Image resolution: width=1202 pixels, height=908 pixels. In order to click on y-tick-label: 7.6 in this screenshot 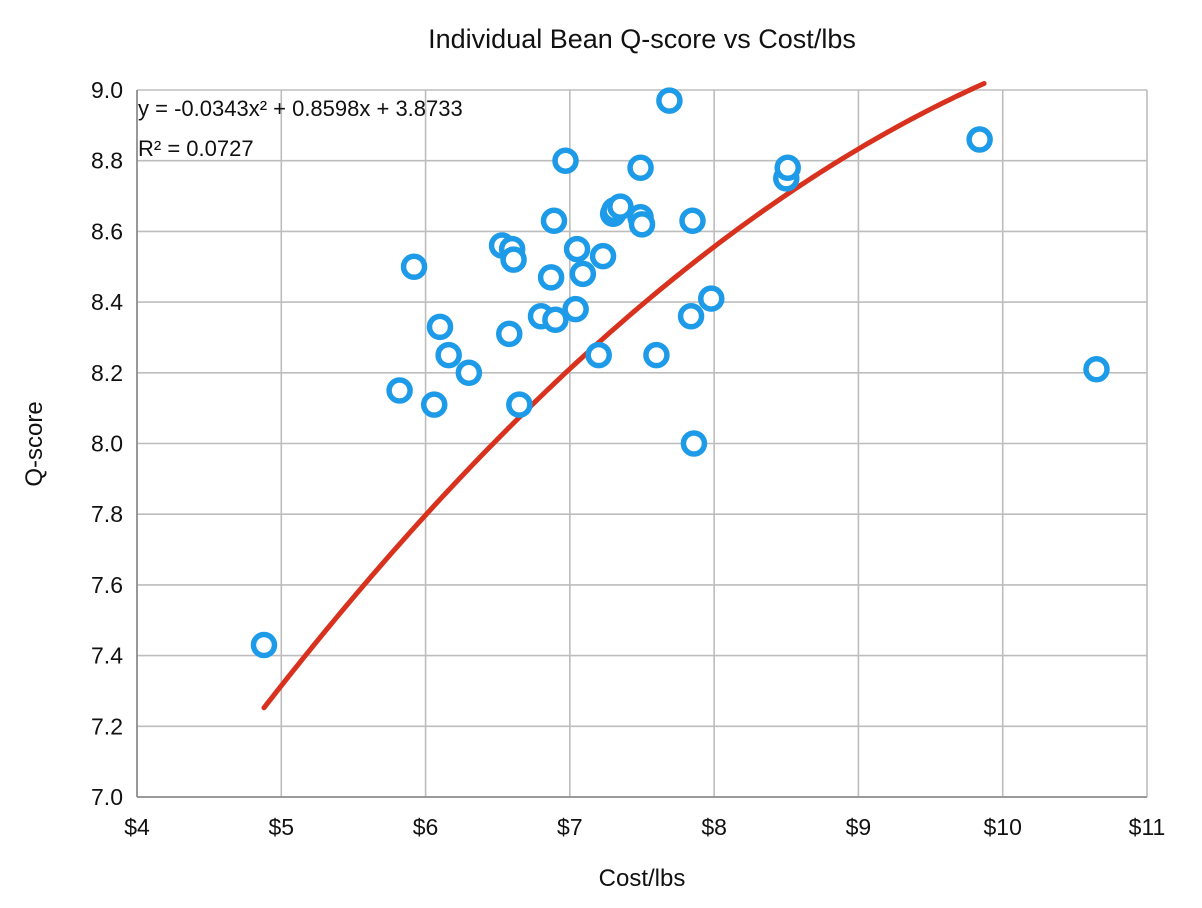, I will do `click(107, 585)`.